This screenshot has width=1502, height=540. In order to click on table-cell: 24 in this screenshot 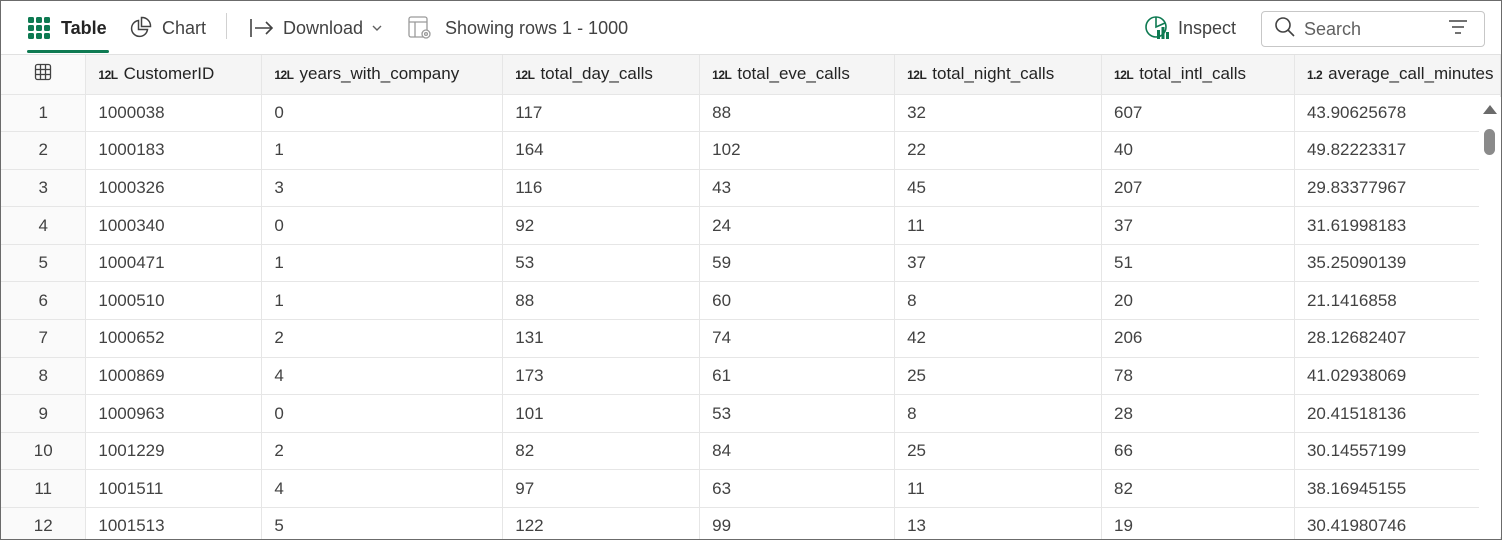, I will do `click(797, 225)`.